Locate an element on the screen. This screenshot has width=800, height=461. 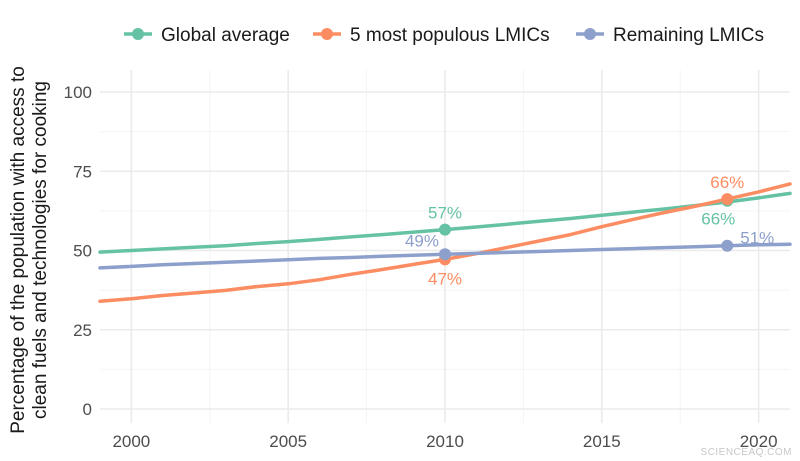
x-tick-label: 2020 is located at coordinates (759, 441).